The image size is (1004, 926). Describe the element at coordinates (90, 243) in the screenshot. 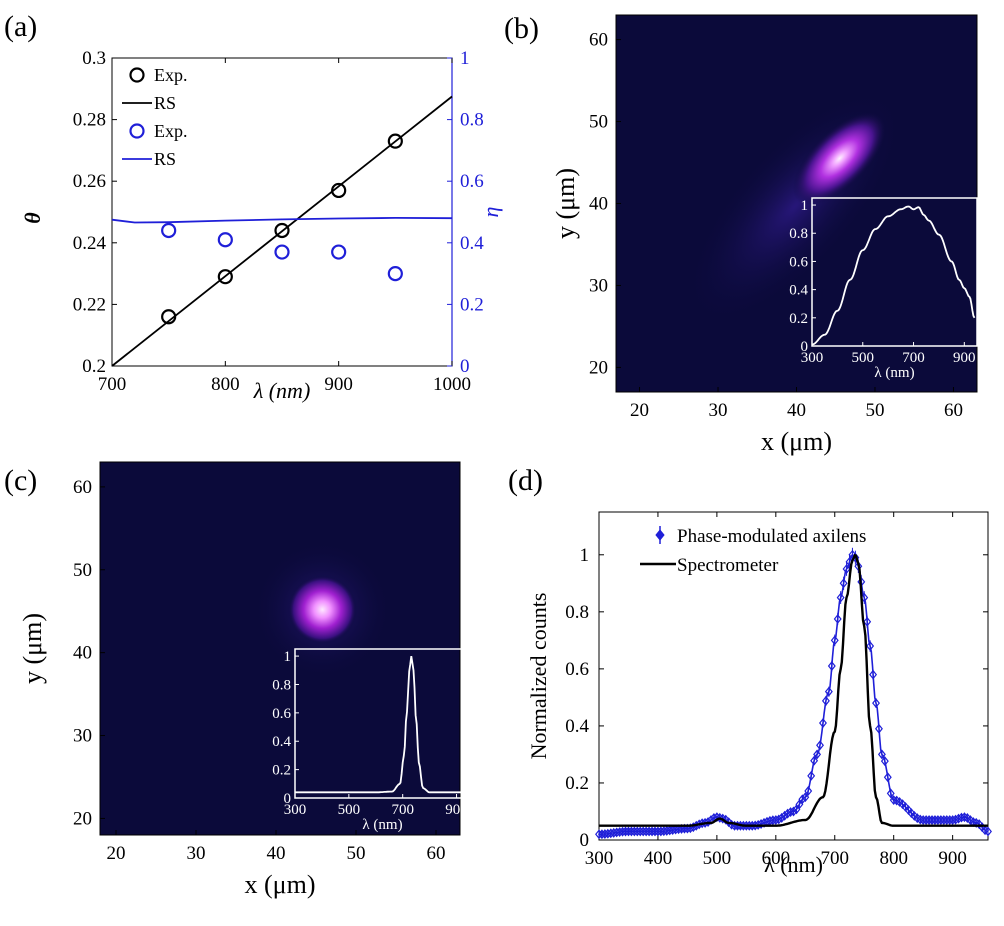

I see `y-left-tick-label: 0.24` at that location.